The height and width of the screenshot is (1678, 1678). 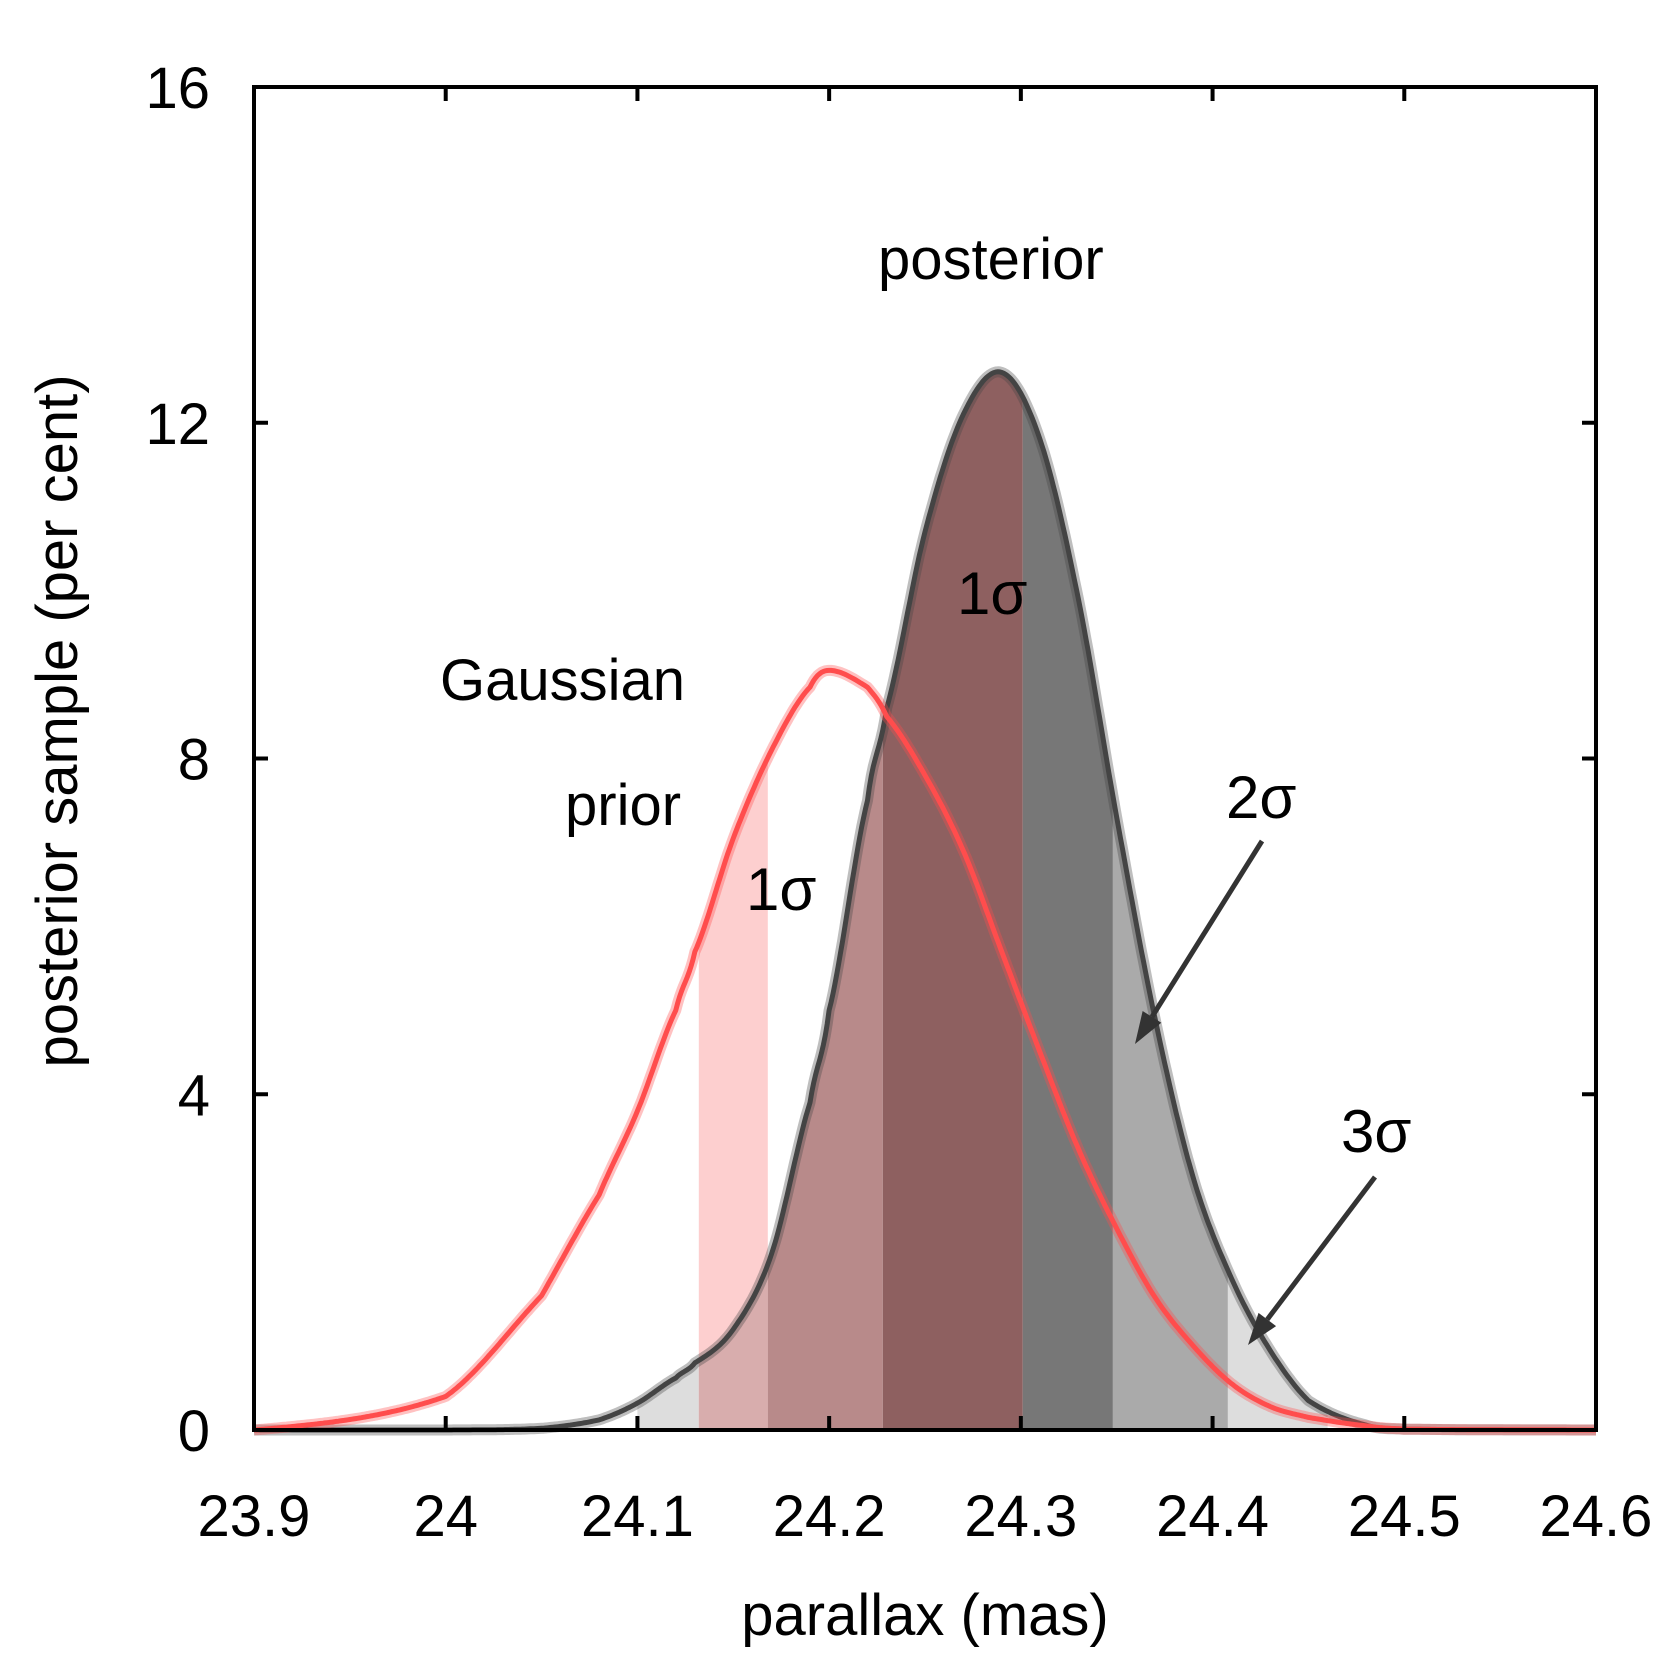 What do you see at coordinates (194, 1431) in the screenshot?
I see `y-tick-label: 0` at bounding box center [194, 1431].